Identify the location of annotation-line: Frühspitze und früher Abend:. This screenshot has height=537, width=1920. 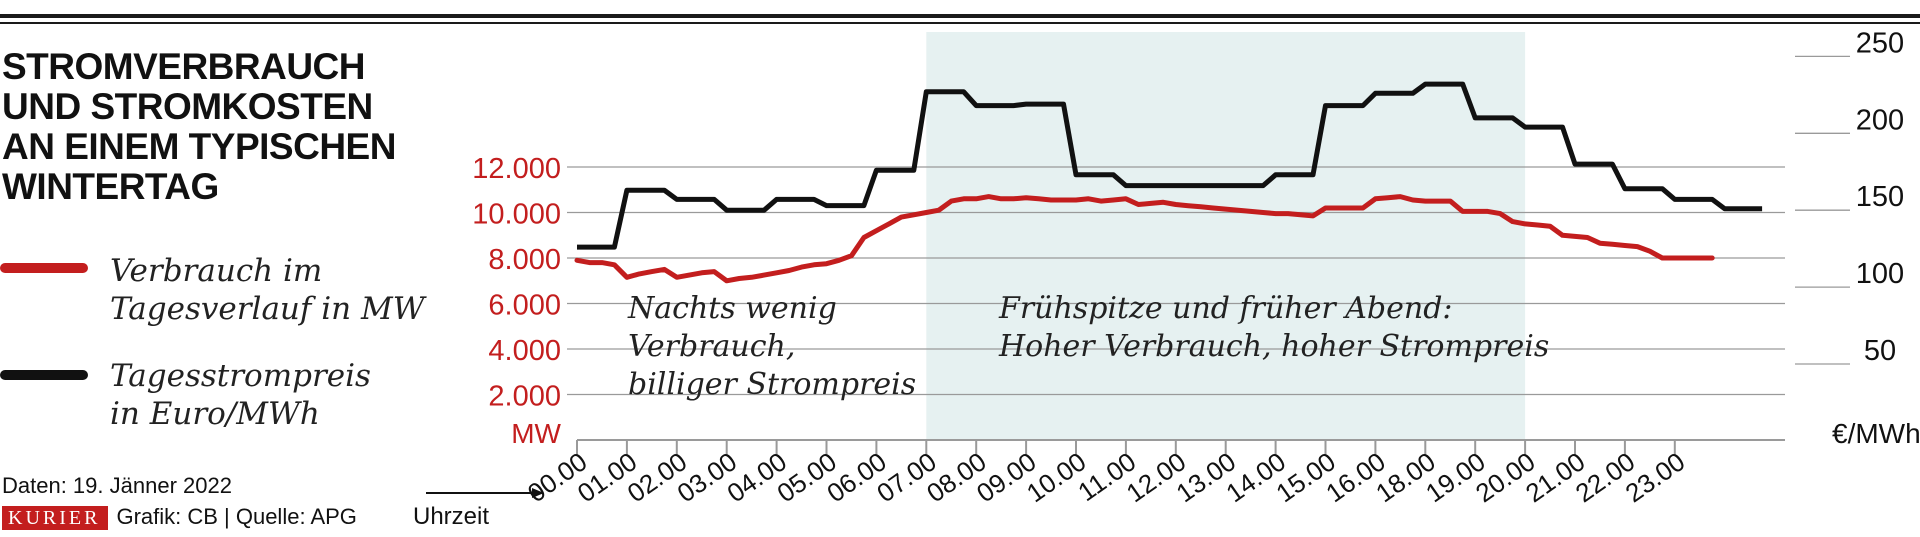
(1226, 308).